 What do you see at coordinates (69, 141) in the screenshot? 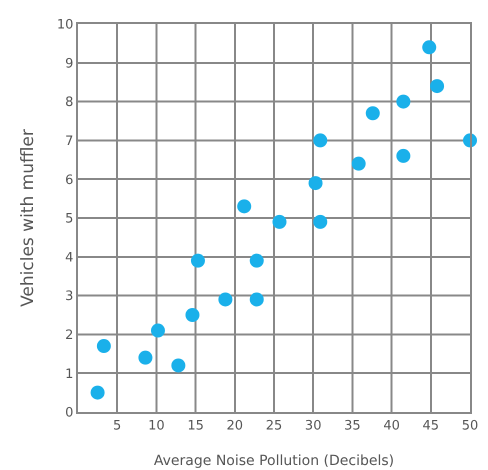
I see `y-tick-label: 7` at bounding box center [69, 141].